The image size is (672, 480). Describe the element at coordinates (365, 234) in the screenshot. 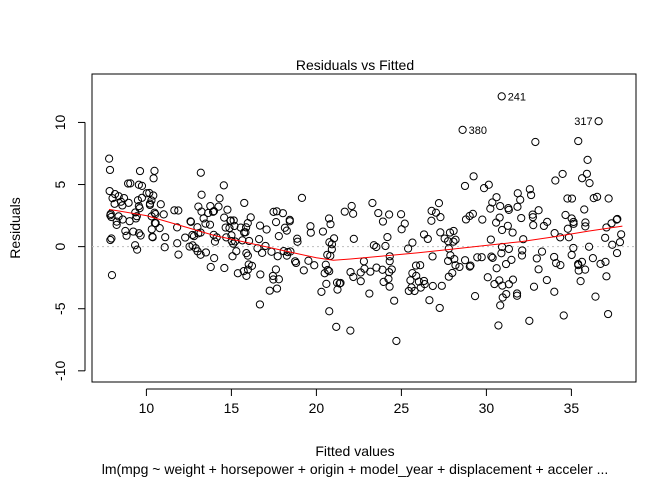

I see `smooth-line` at that location.